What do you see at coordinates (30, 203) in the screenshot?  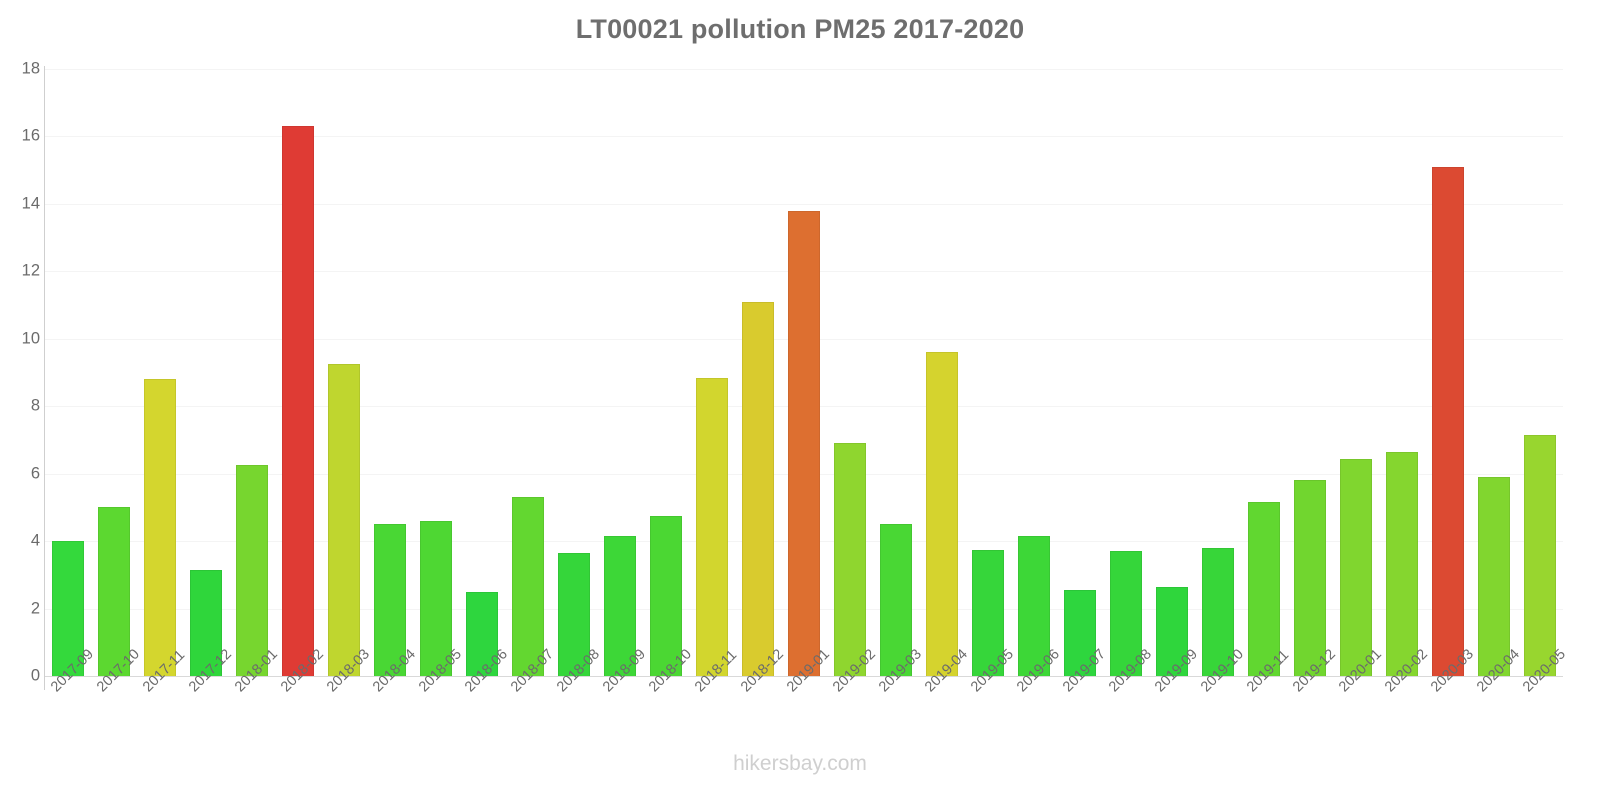 I see `y-axis-tick-label: 14` at bounding box center [30, 203].